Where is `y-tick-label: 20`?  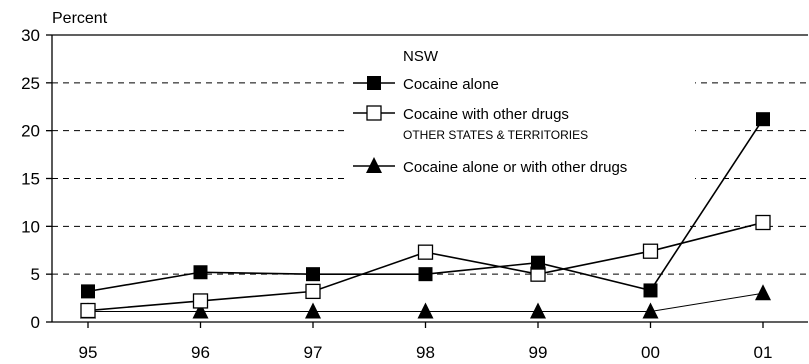 y-tick-label: 20 is located at coordinates (30, 131).